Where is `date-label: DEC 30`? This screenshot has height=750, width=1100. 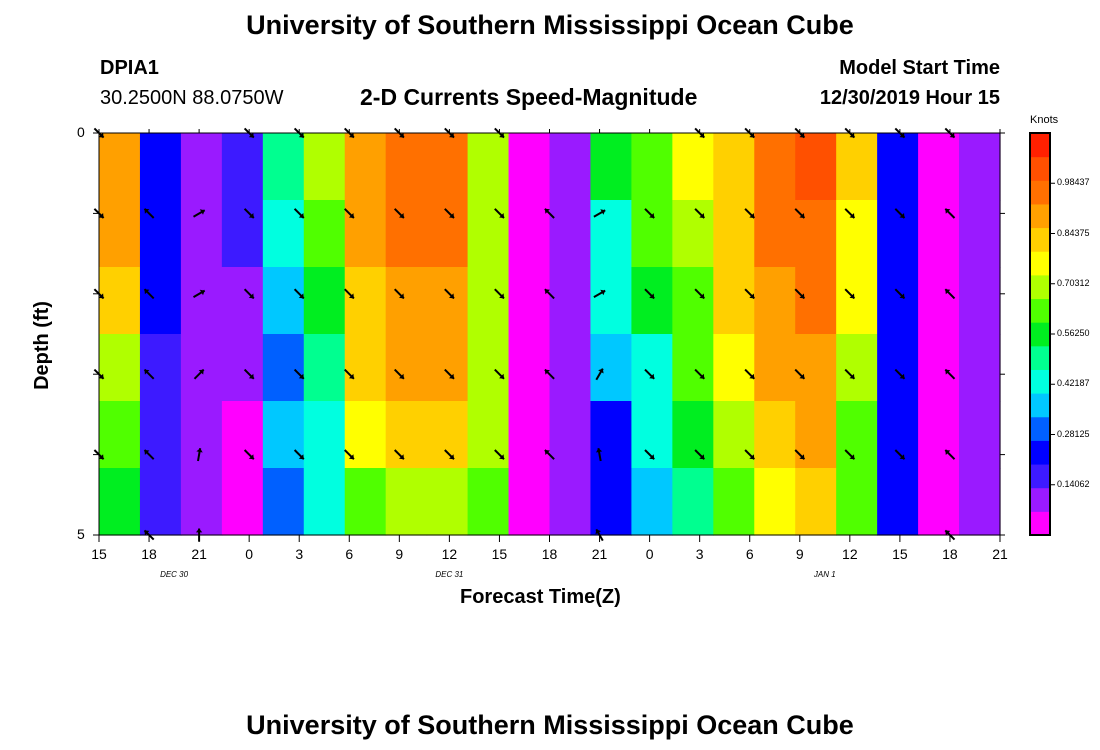
date-label: DEC 30 is located at coordinates (174, 574).